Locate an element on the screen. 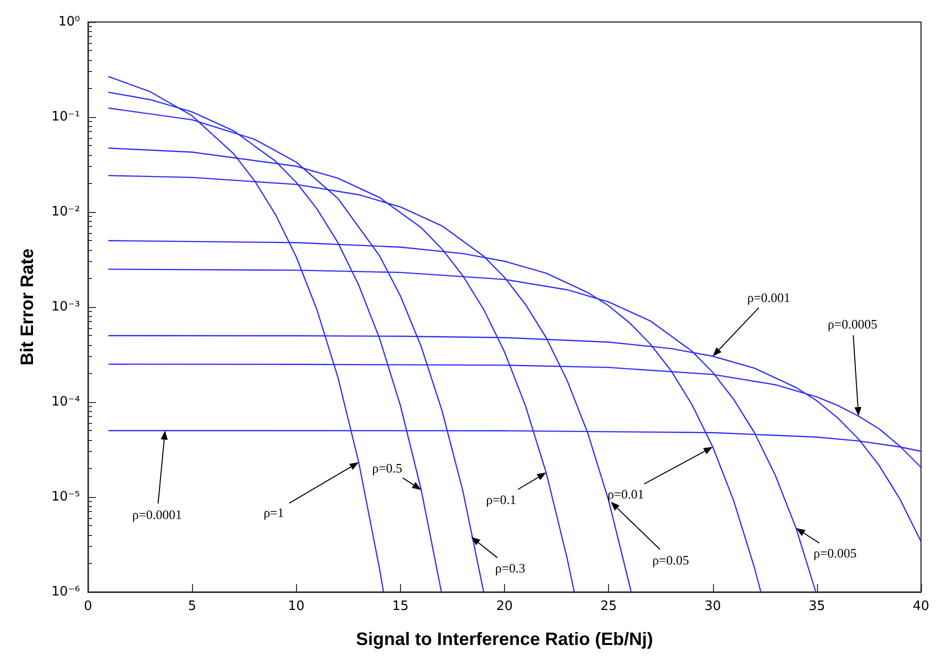  annotation: ρ=0.0005 is located at coordinates (853, 324).